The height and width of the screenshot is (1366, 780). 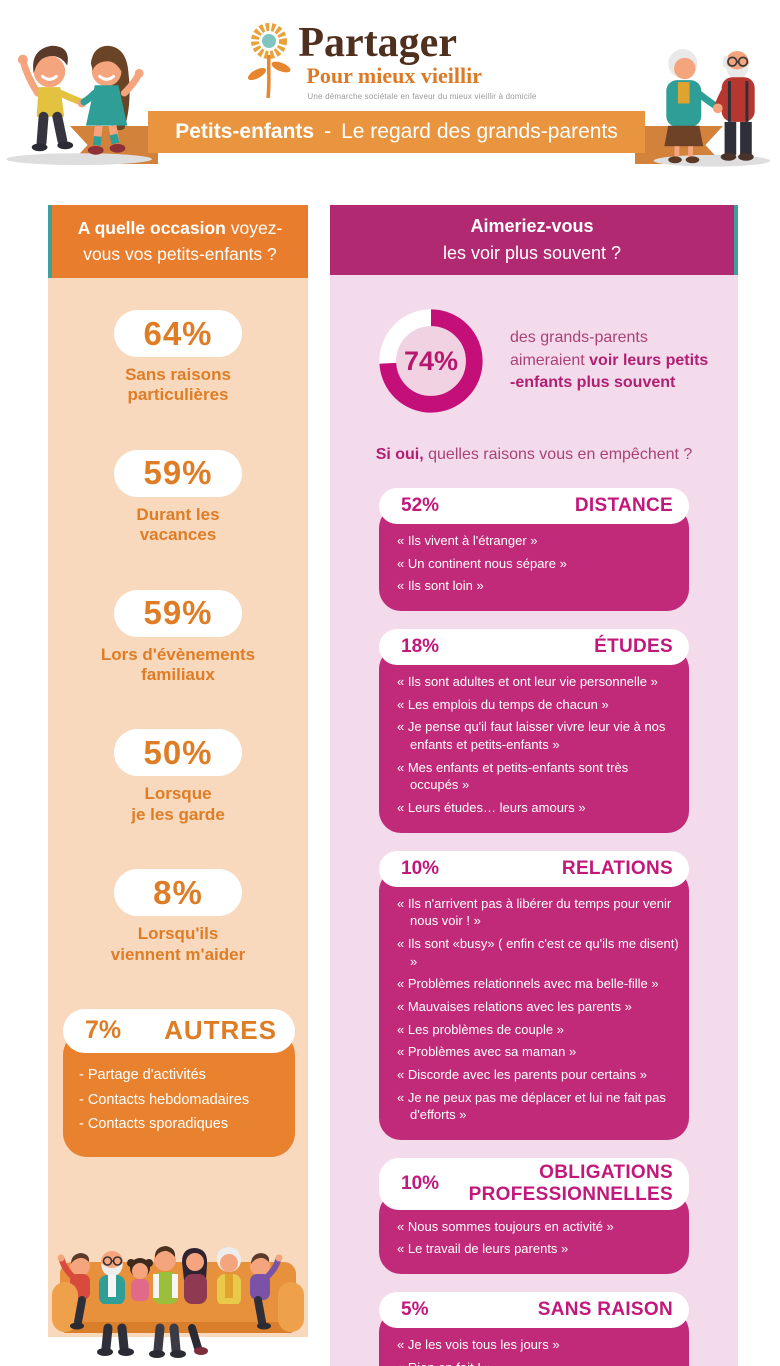 I want to click on sunflower-logo-icon, so click(x=269, y=61).